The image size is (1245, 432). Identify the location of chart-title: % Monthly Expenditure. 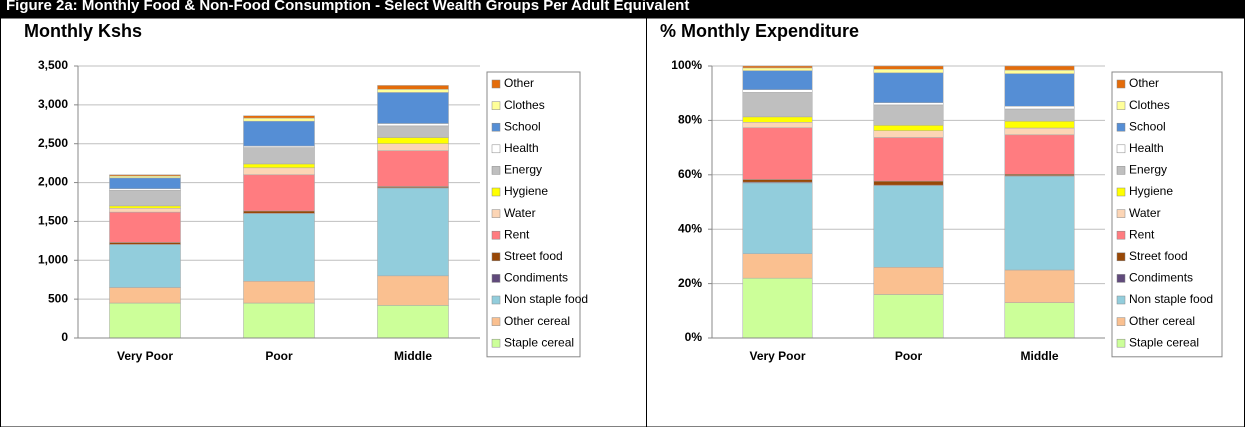
(759, 31).